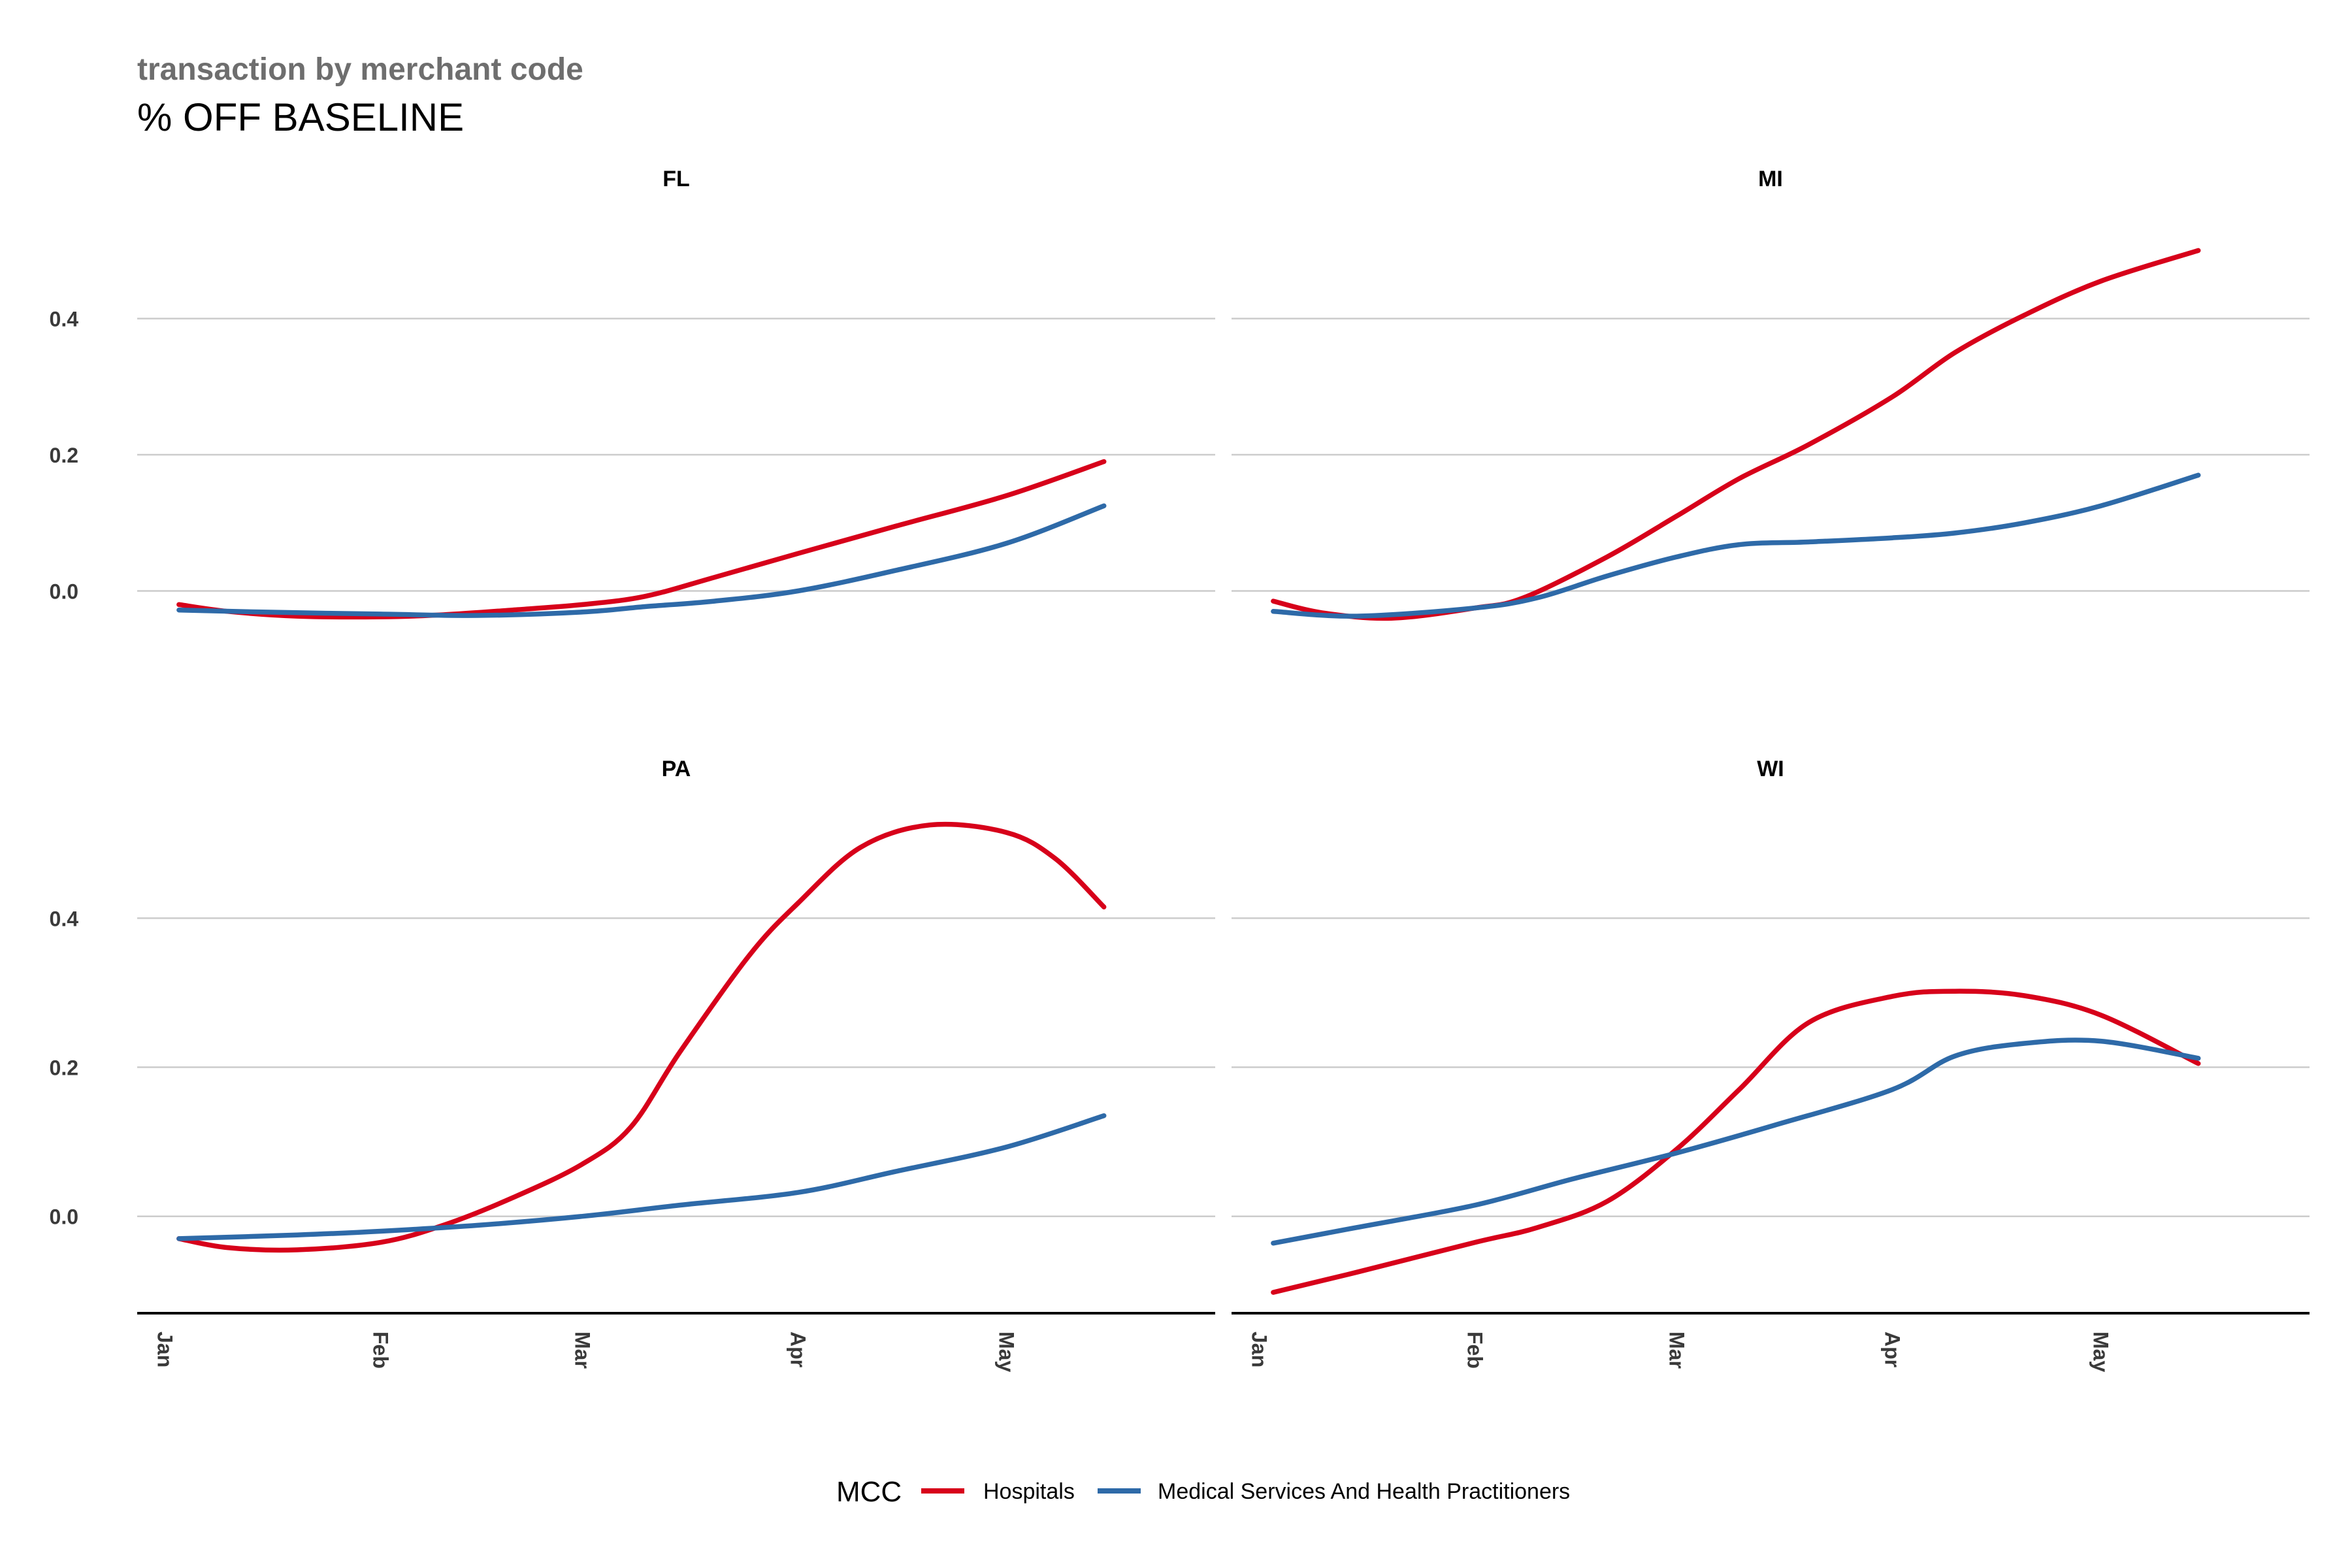 The width and height of the screenshot is (2352, 1568). What do you see at coordinates (869, 1492) in the screenshot?
I see `legend-title: MCC` at bounding box center [869, 1492].